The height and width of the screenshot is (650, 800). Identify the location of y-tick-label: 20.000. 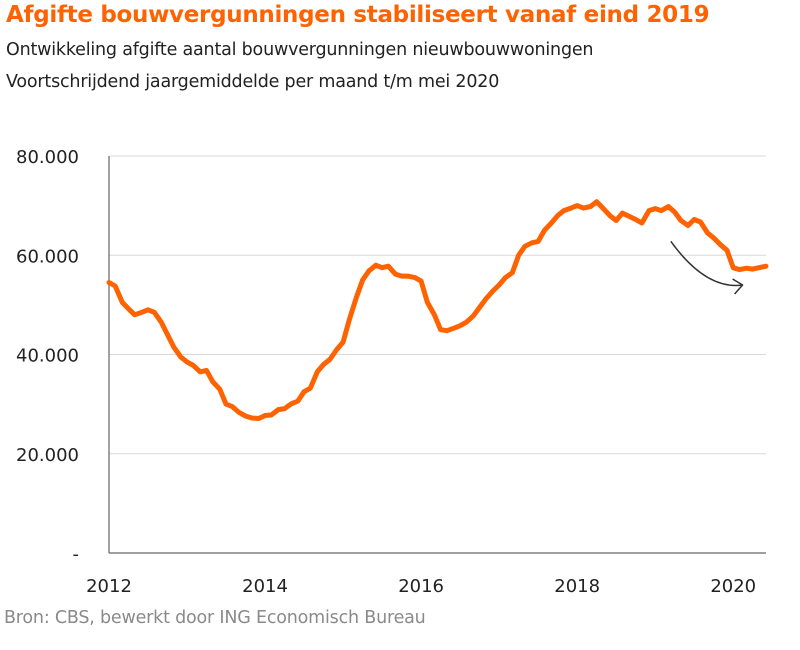
(47, 455).